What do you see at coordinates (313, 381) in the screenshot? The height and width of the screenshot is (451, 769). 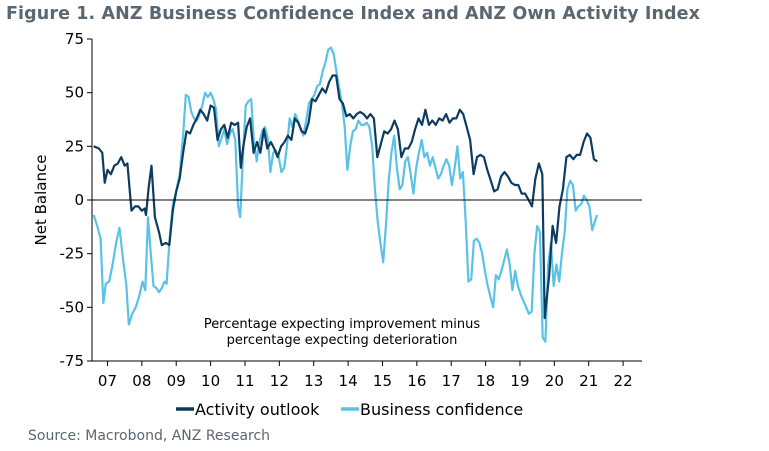 I see `x-tick-label: 13` at bounding box center [313, 381].